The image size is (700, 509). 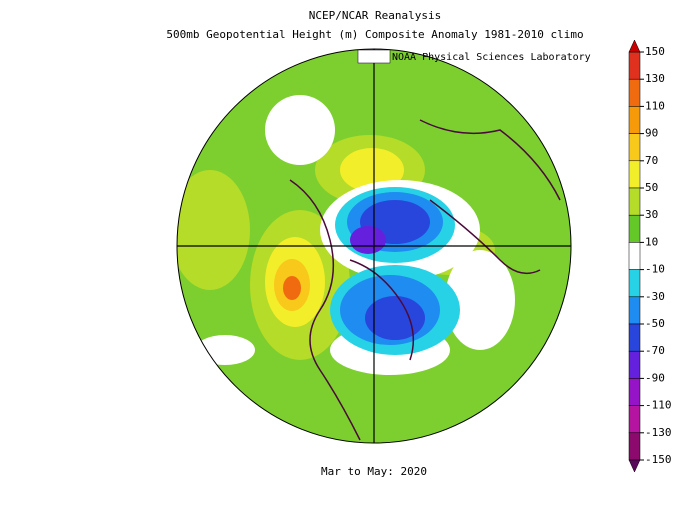 I want to click on colorbar-tick-label: 30, so click(x=651, y=214).